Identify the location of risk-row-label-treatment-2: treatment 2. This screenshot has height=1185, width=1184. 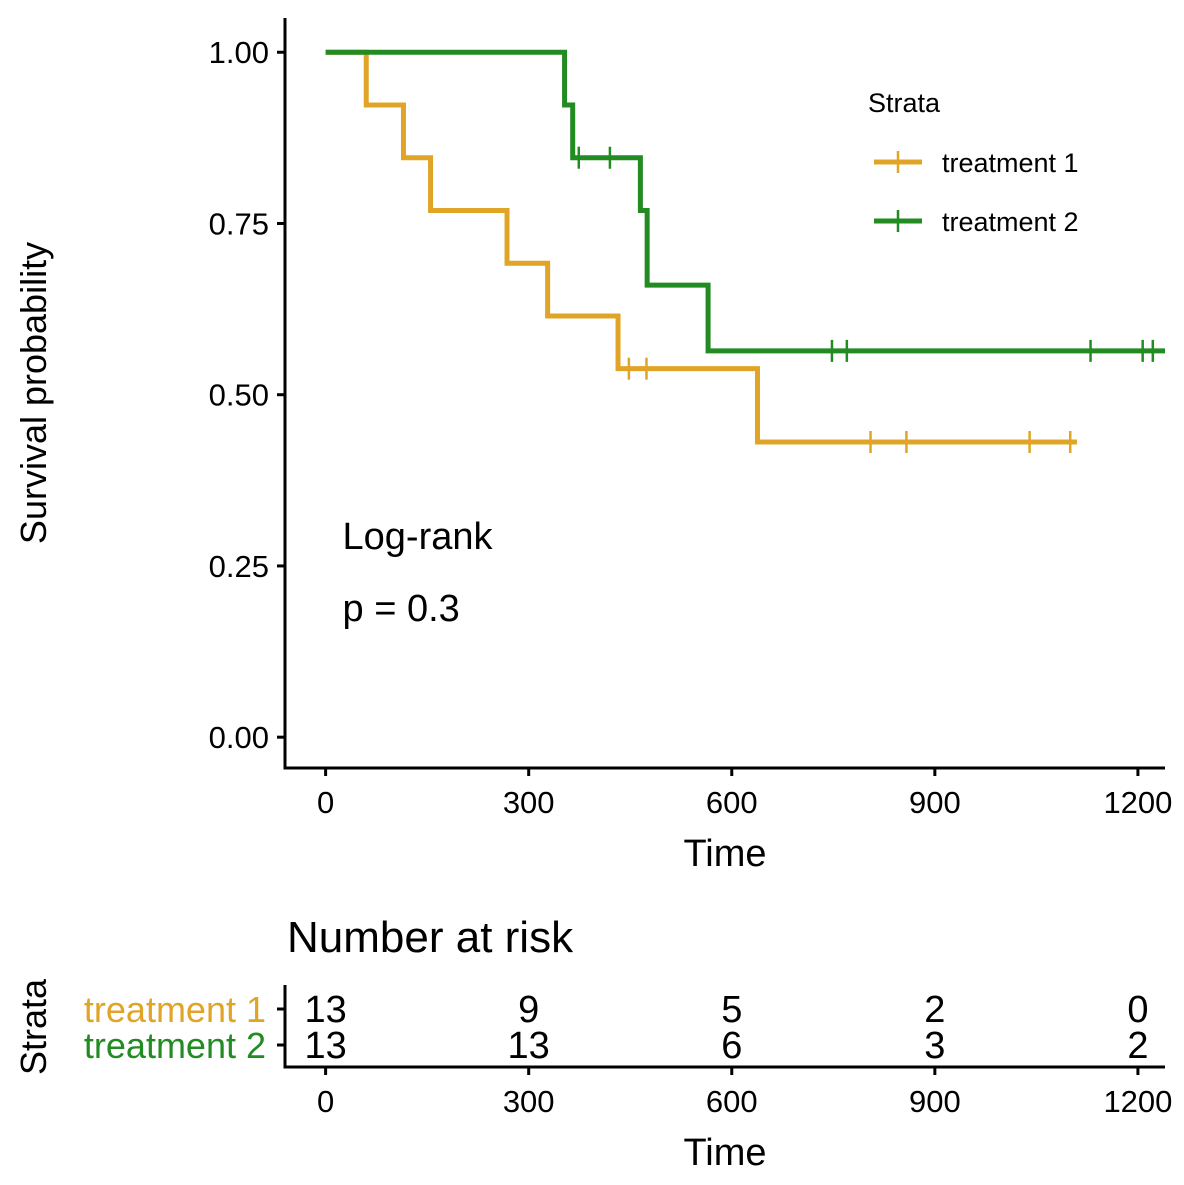
(175, 1045).